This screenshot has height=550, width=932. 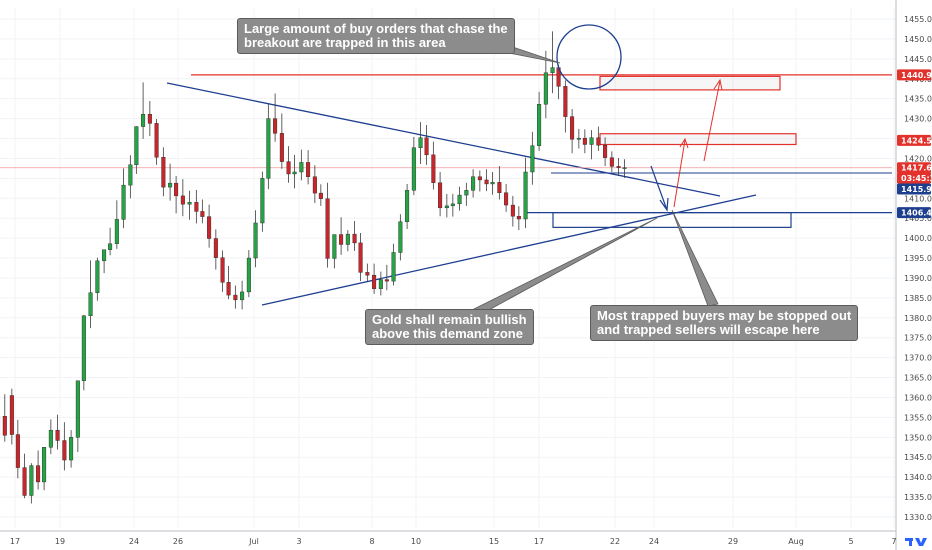 I want to click on x-tick-label: 5, so click(x=850, y=541).